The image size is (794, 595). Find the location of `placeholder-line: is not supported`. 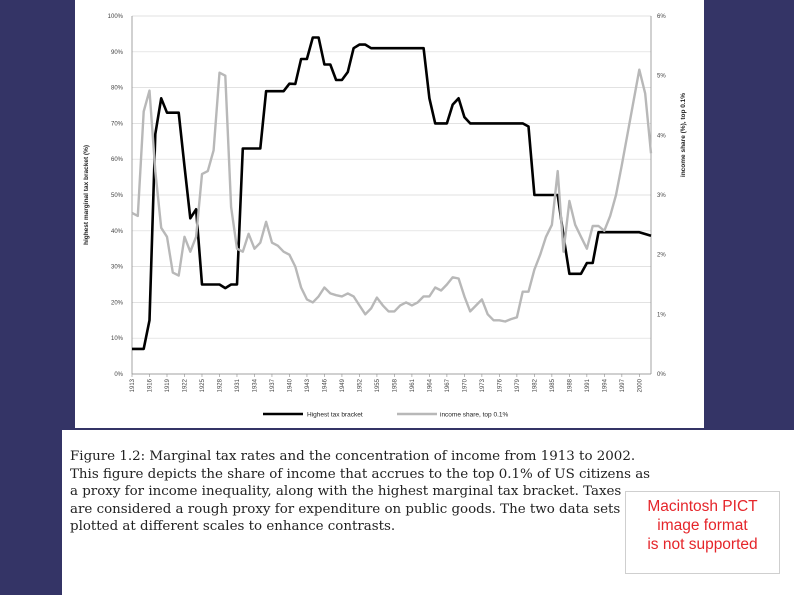

placeholder-line: is not supported is located at coordinates (702, 544).